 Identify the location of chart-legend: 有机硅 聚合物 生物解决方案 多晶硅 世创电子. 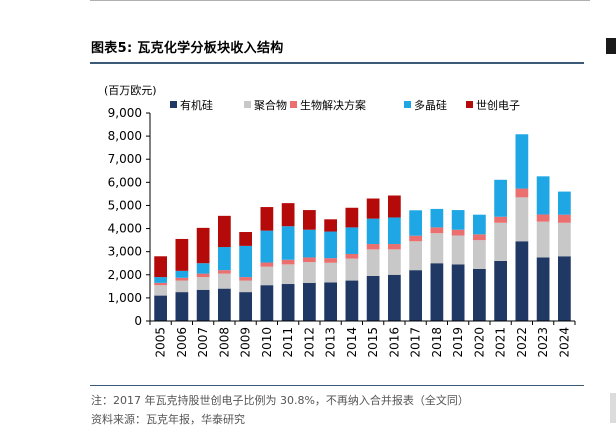
(345, 105).